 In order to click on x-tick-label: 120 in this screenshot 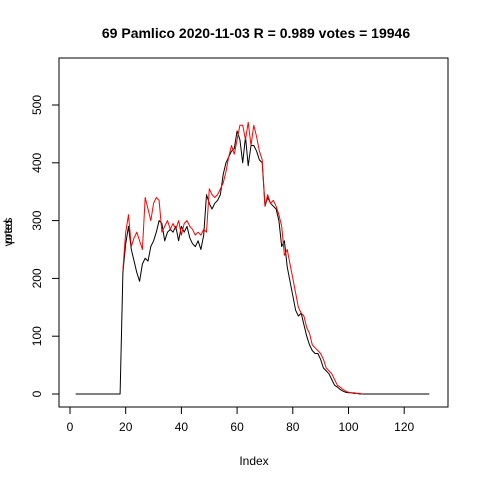, I will do `click(404, 427)`.